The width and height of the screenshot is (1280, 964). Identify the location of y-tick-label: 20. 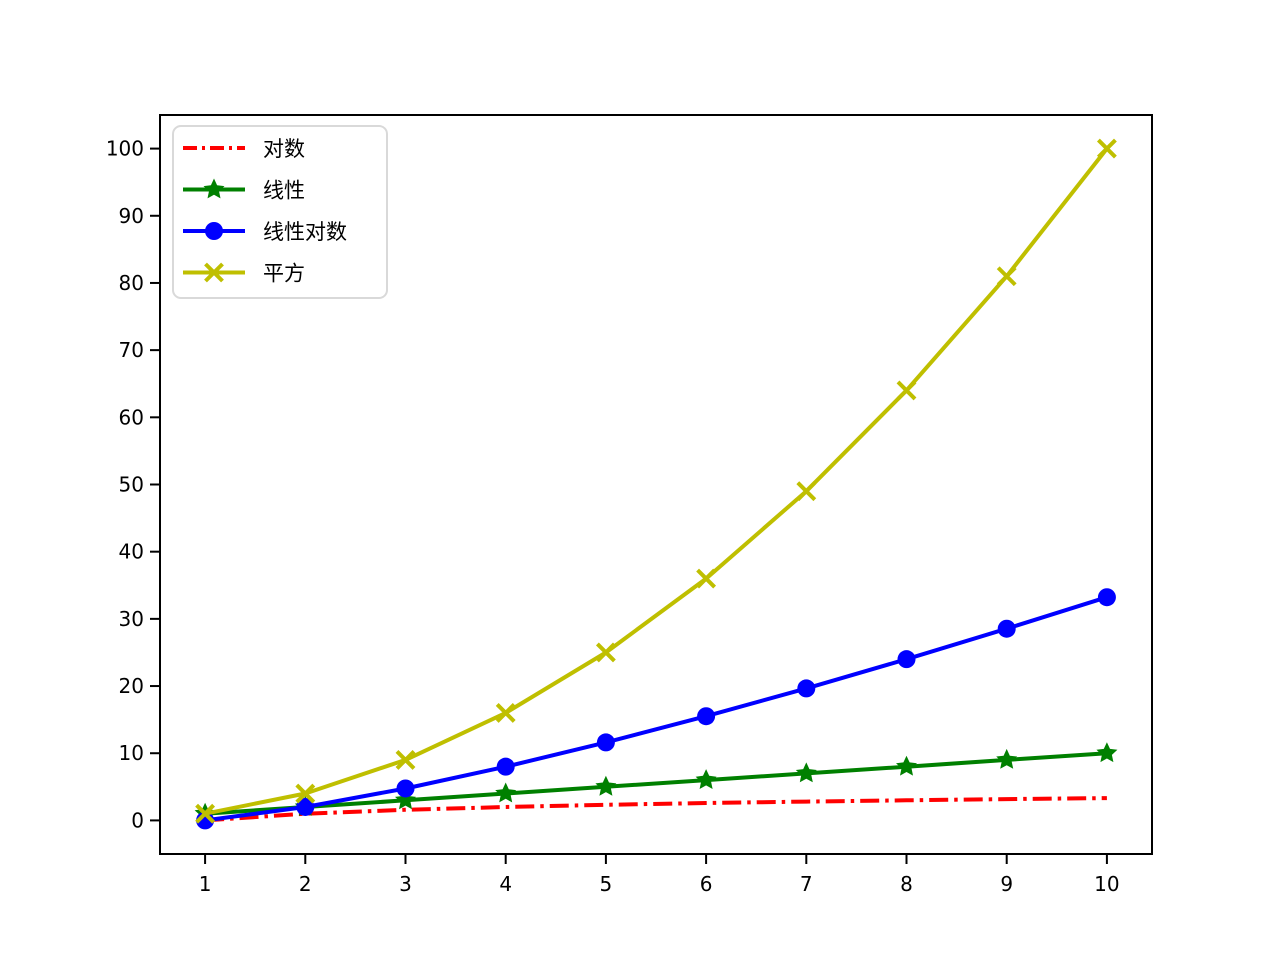
(131, 686).